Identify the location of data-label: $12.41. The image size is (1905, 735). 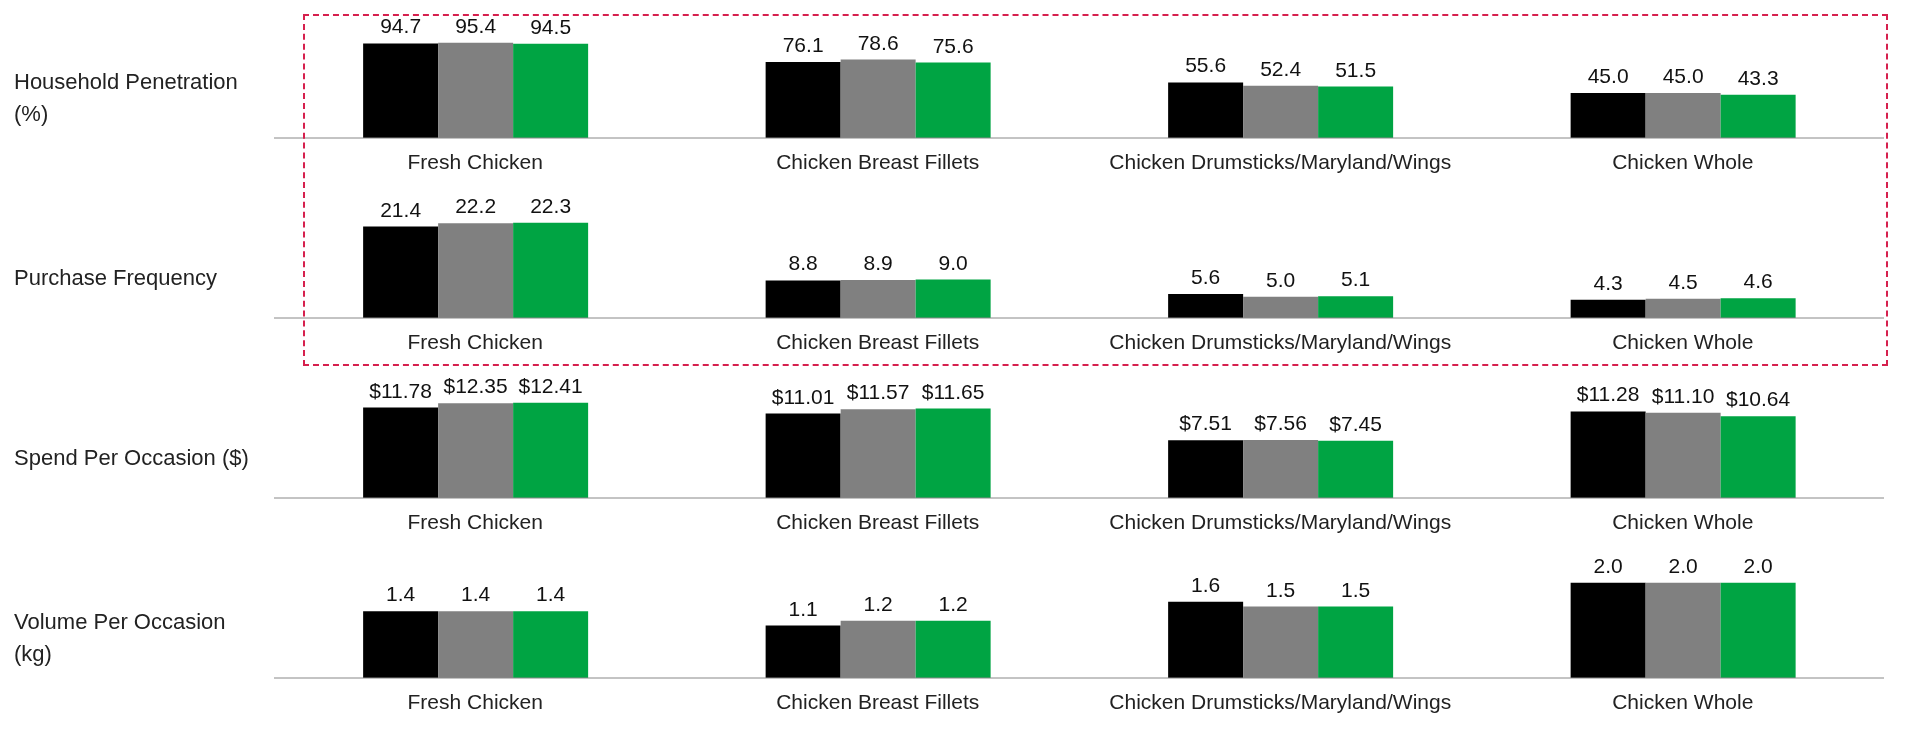
(550, 385).